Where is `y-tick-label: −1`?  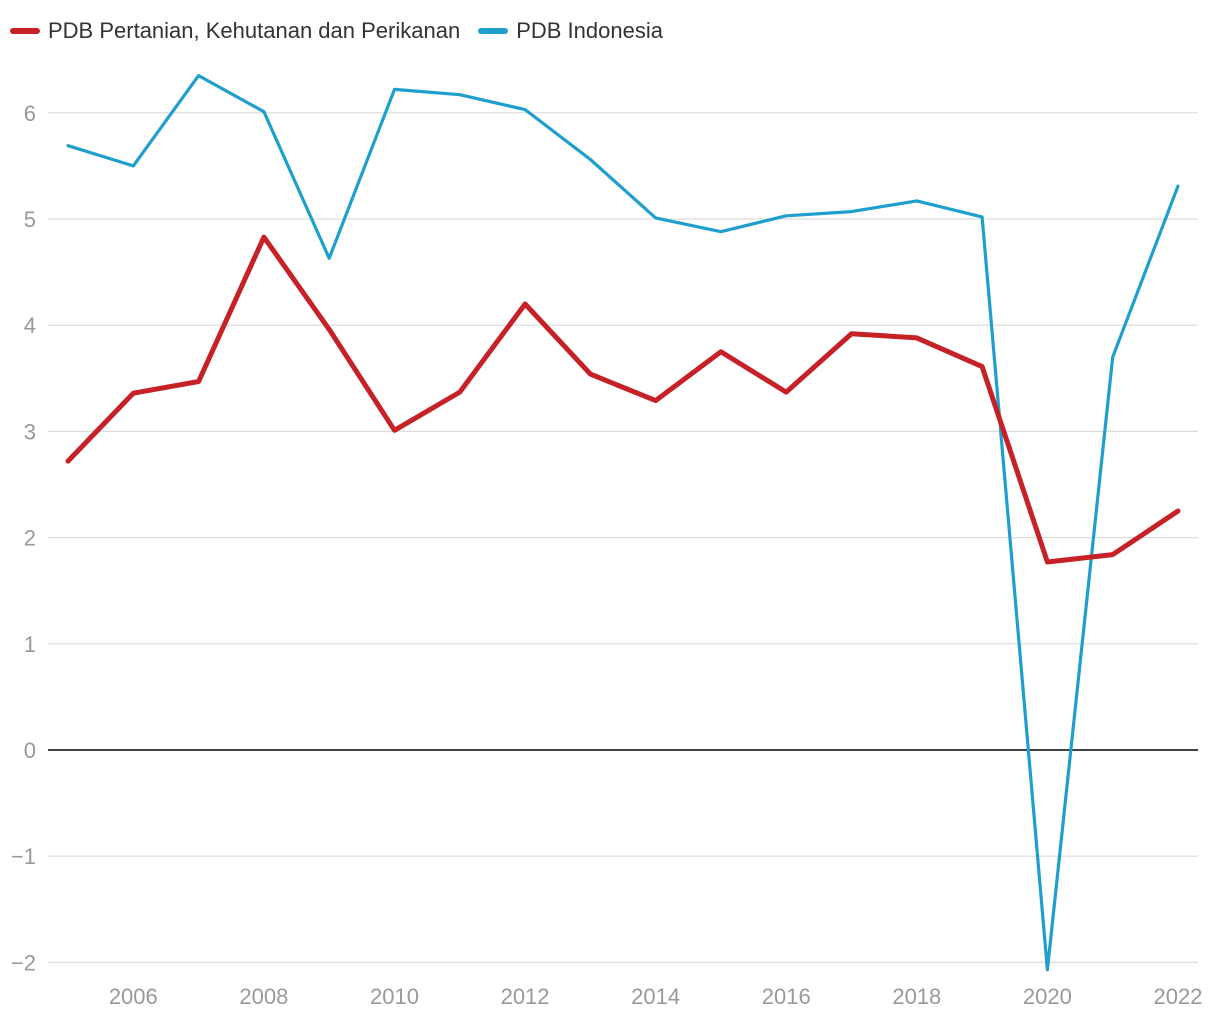 y-tick-label: −1 is located at coordinates (23, 856).